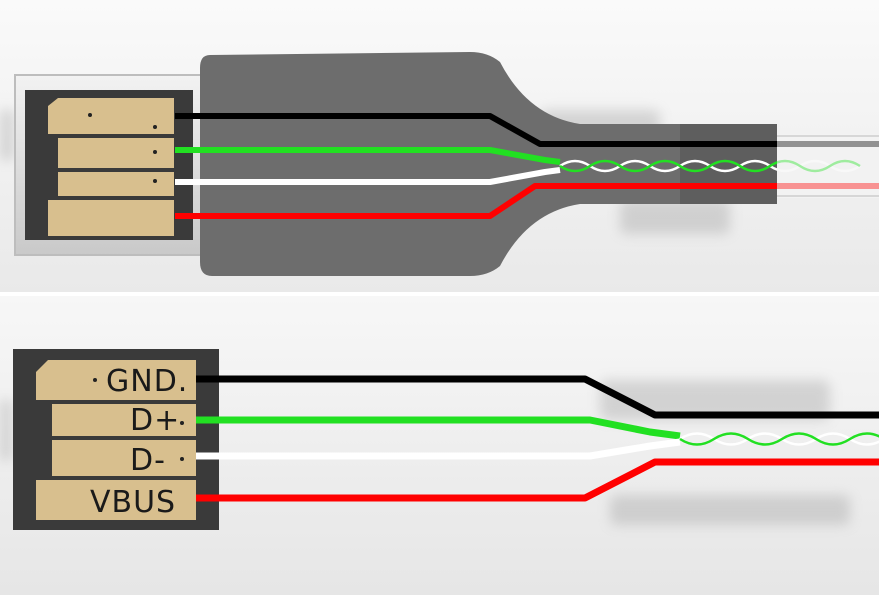  Describe the element at coordinates (124, 458) in the screenshot. I see `bottom-contact-dminus` at that location.